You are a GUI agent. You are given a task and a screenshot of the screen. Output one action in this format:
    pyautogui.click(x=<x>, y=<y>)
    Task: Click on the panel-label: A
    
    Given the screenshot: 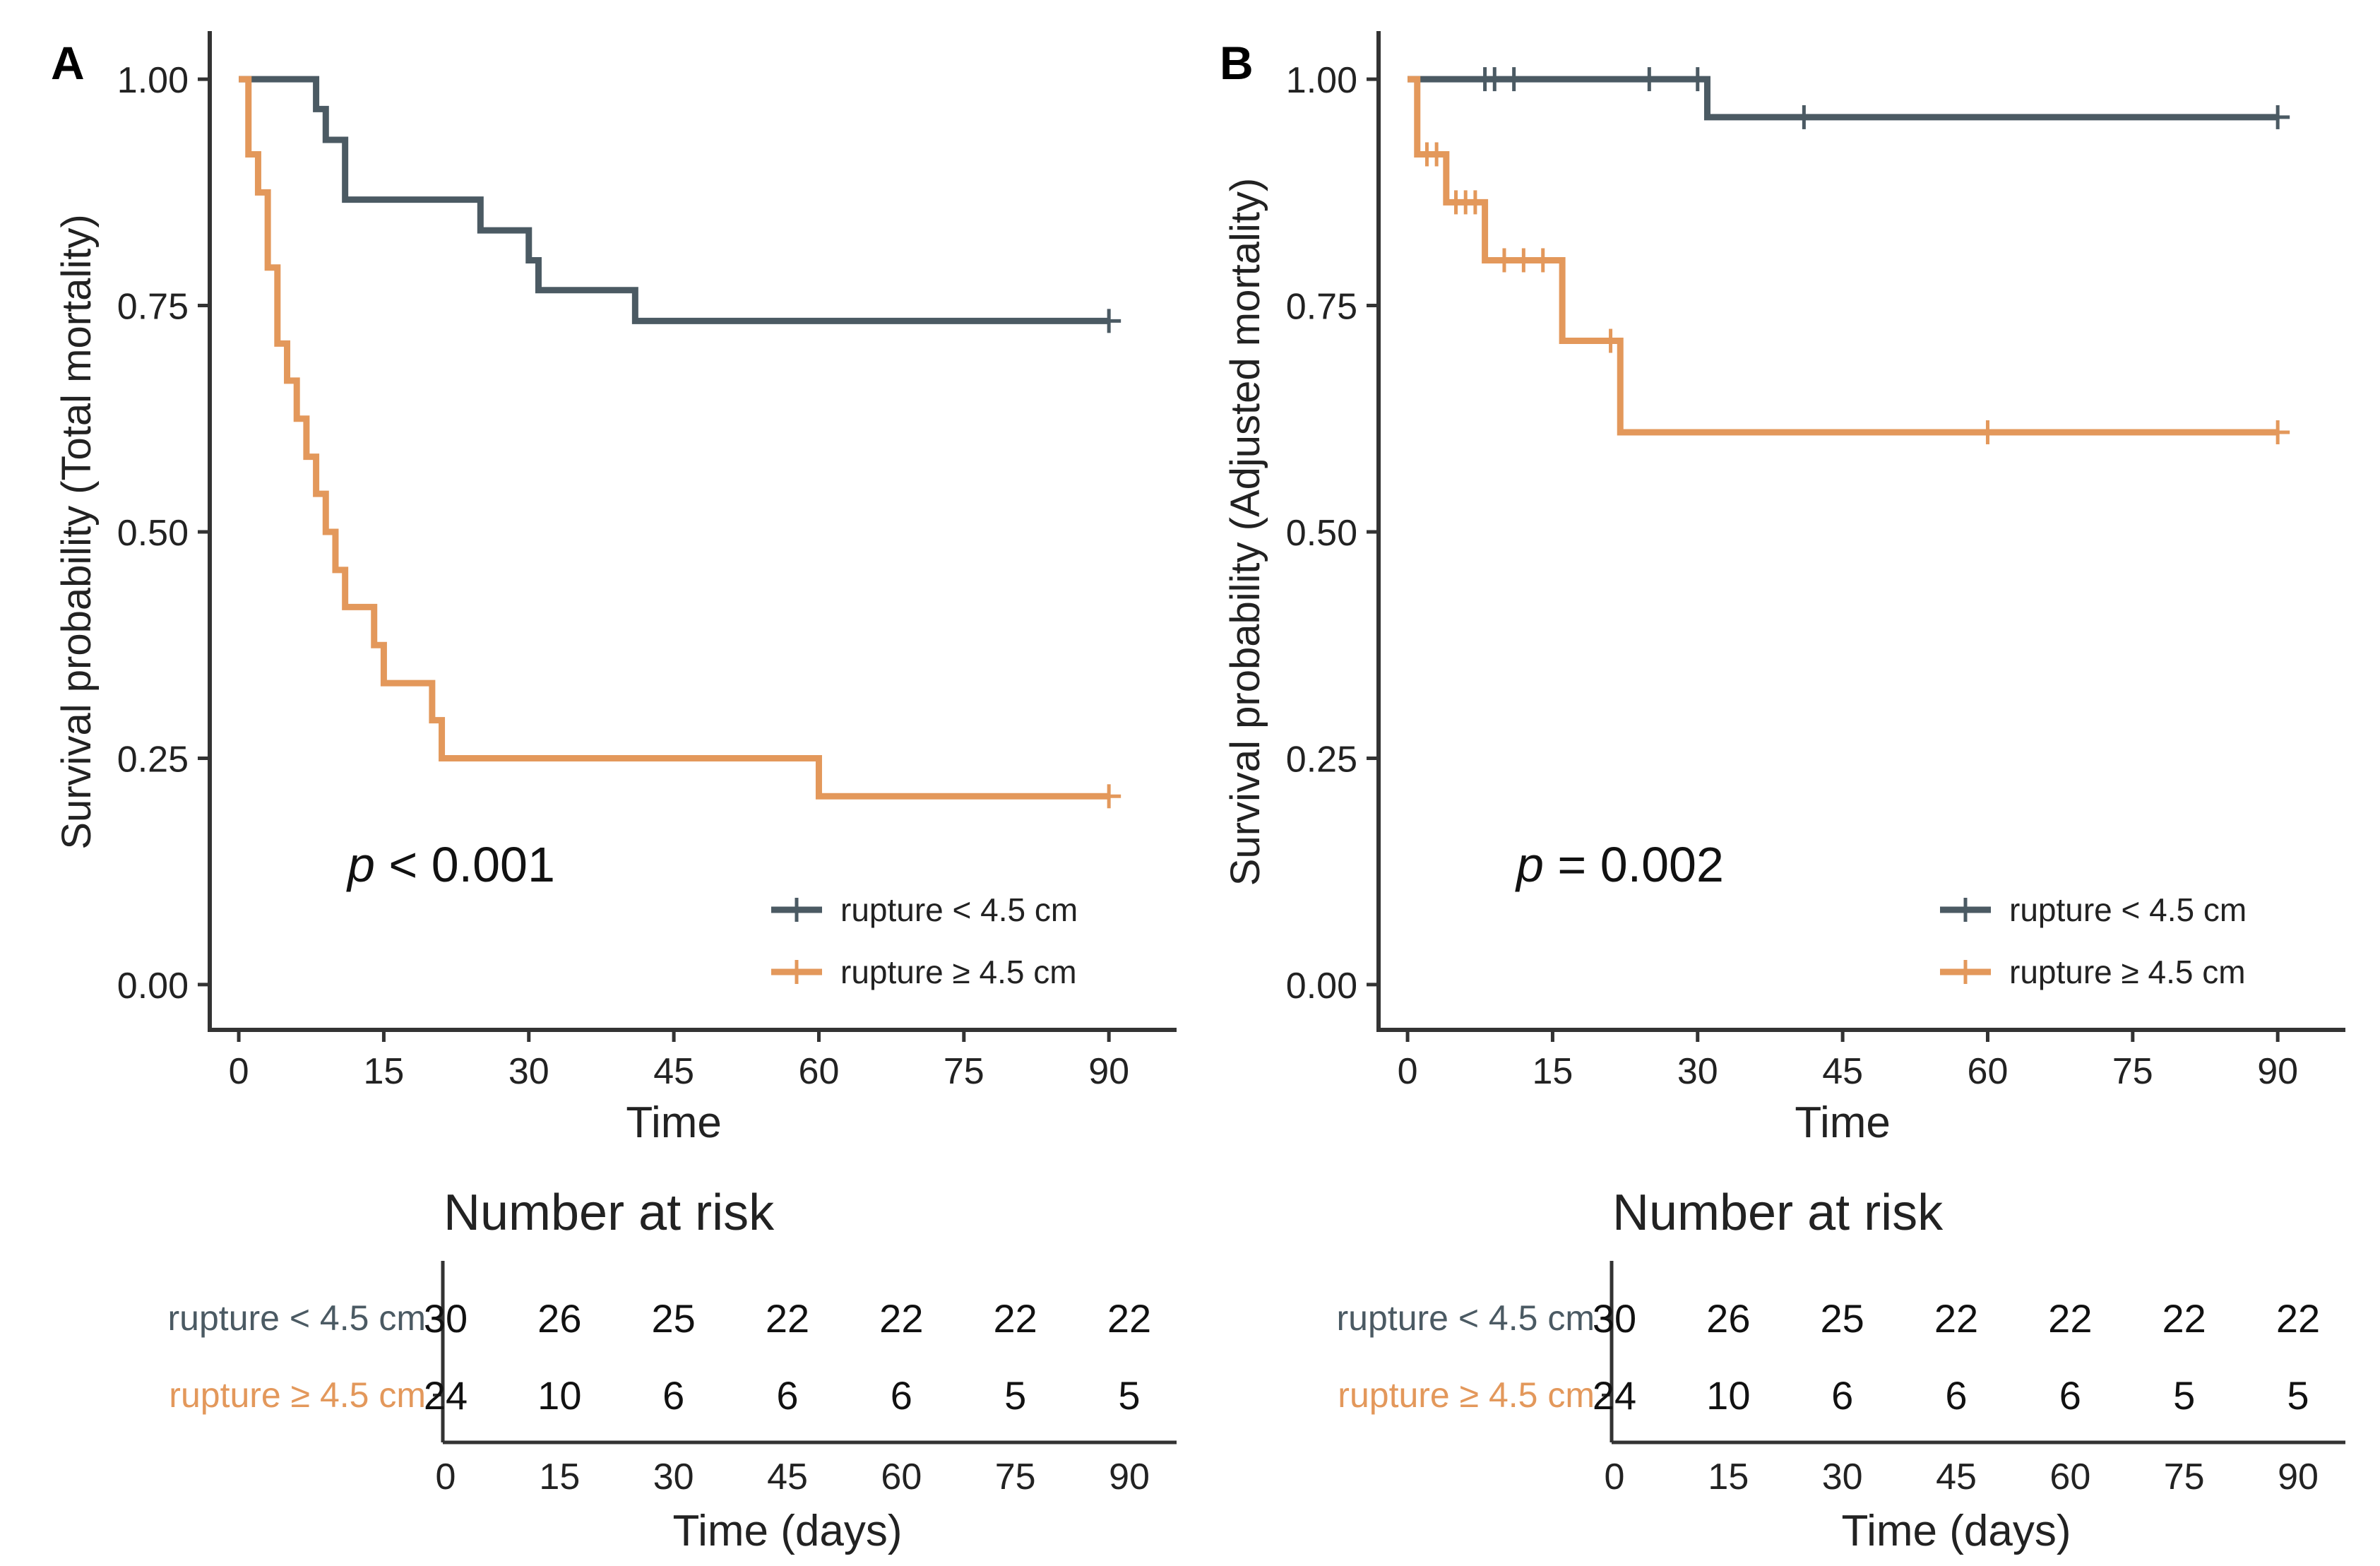 What is the action you would take?
    pyautogui.click(x=68, y=63)
    